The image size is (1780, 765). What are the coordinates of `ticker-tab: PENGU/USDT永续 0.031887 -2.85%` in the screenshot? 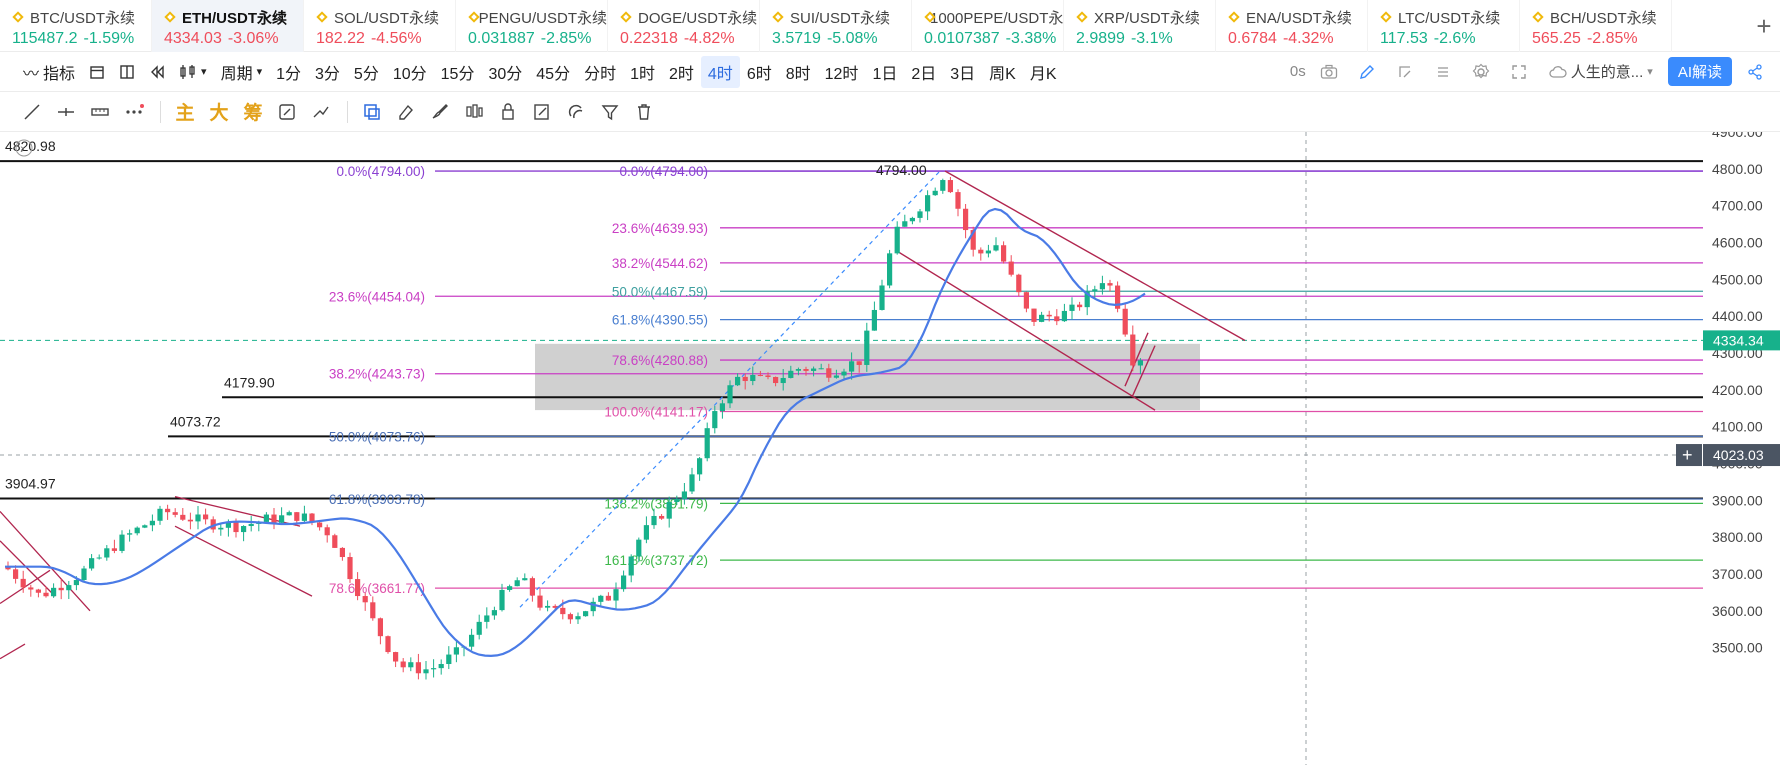 It's located at (532, 26).